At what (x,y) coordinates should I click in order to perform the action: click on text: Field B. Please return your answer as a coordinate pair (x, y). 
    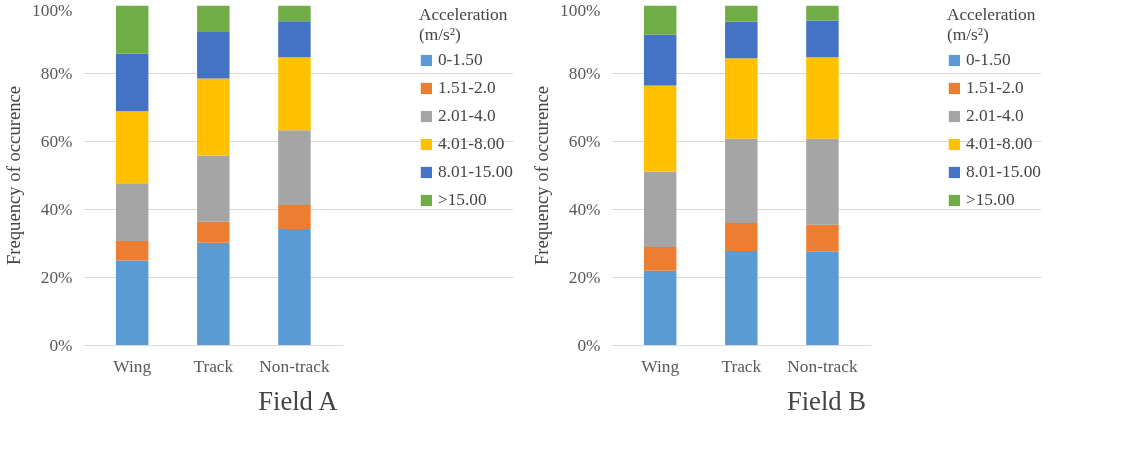
    Looking at the image, I should click on (826, 400).